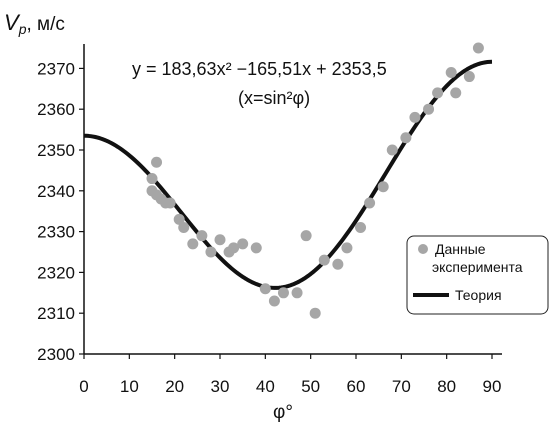  What do you see at coordinates (283, 412) in the screenshot?
I see `x-axis-title: φ°` at bounding box center [283, 412].